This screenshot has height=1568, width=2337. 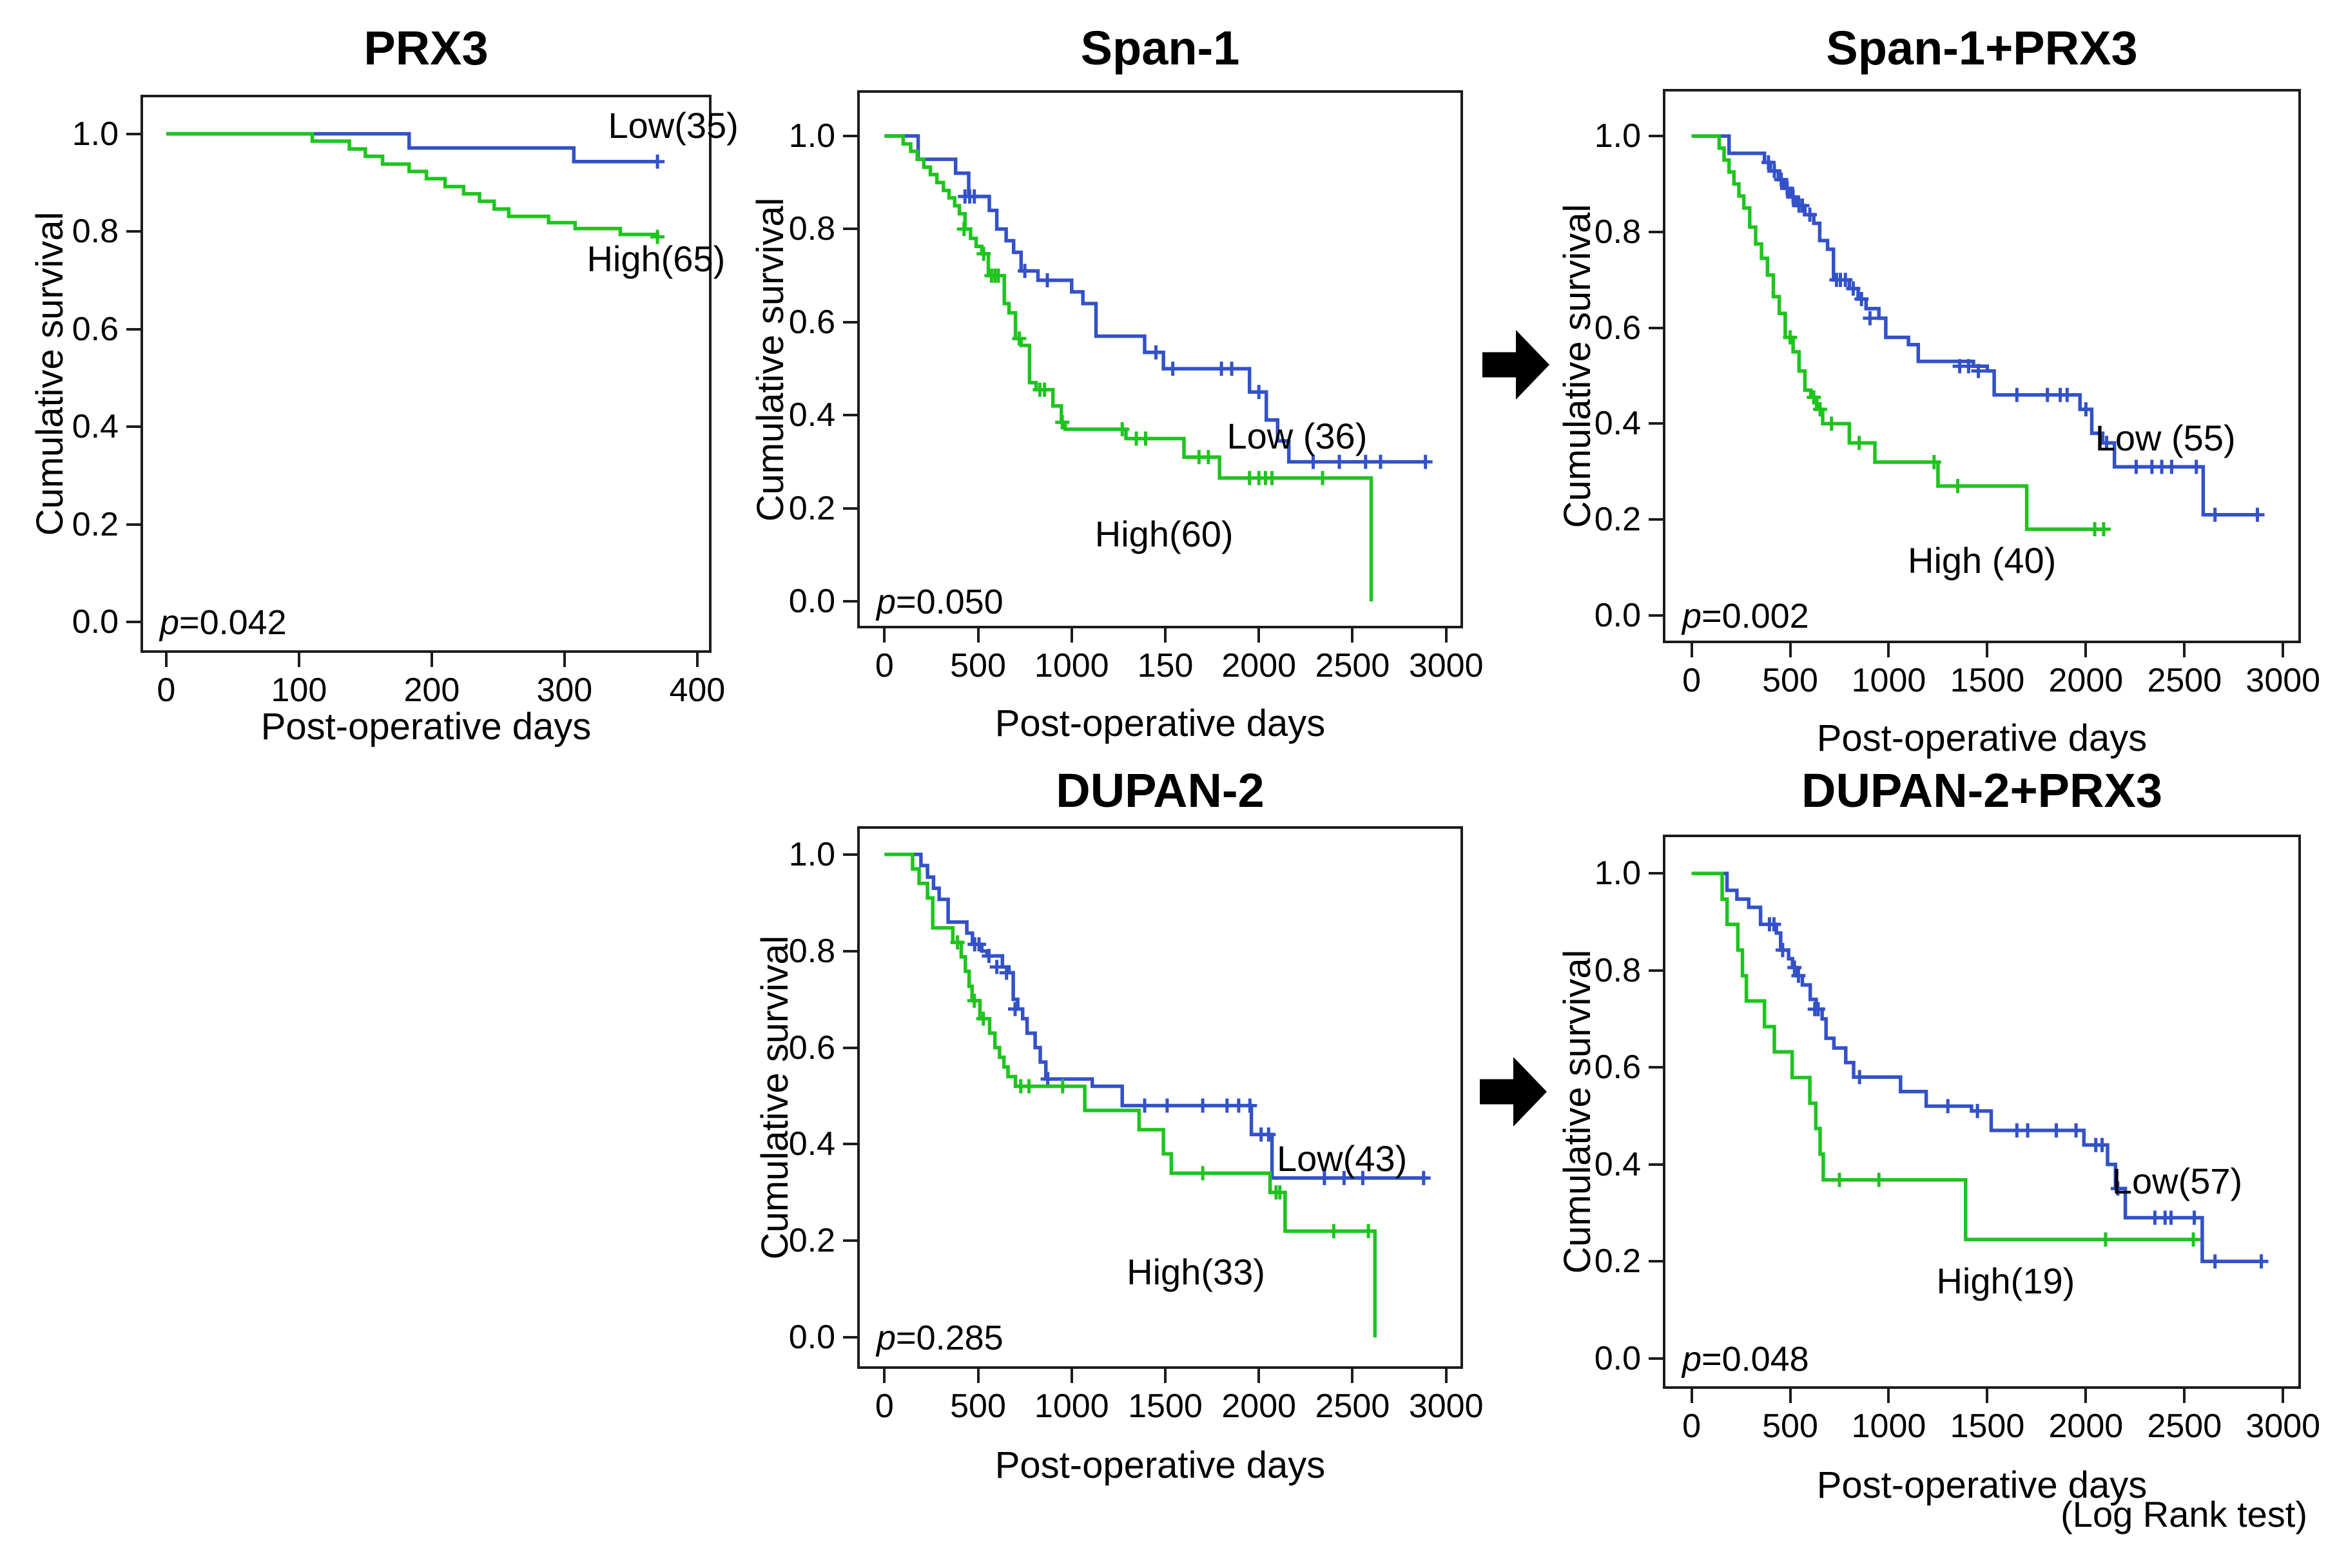 What do you see at coordinates (940, 602) in the screenshot?
I see `p-value-label: p=0.050` at bounding box center [940, 602].